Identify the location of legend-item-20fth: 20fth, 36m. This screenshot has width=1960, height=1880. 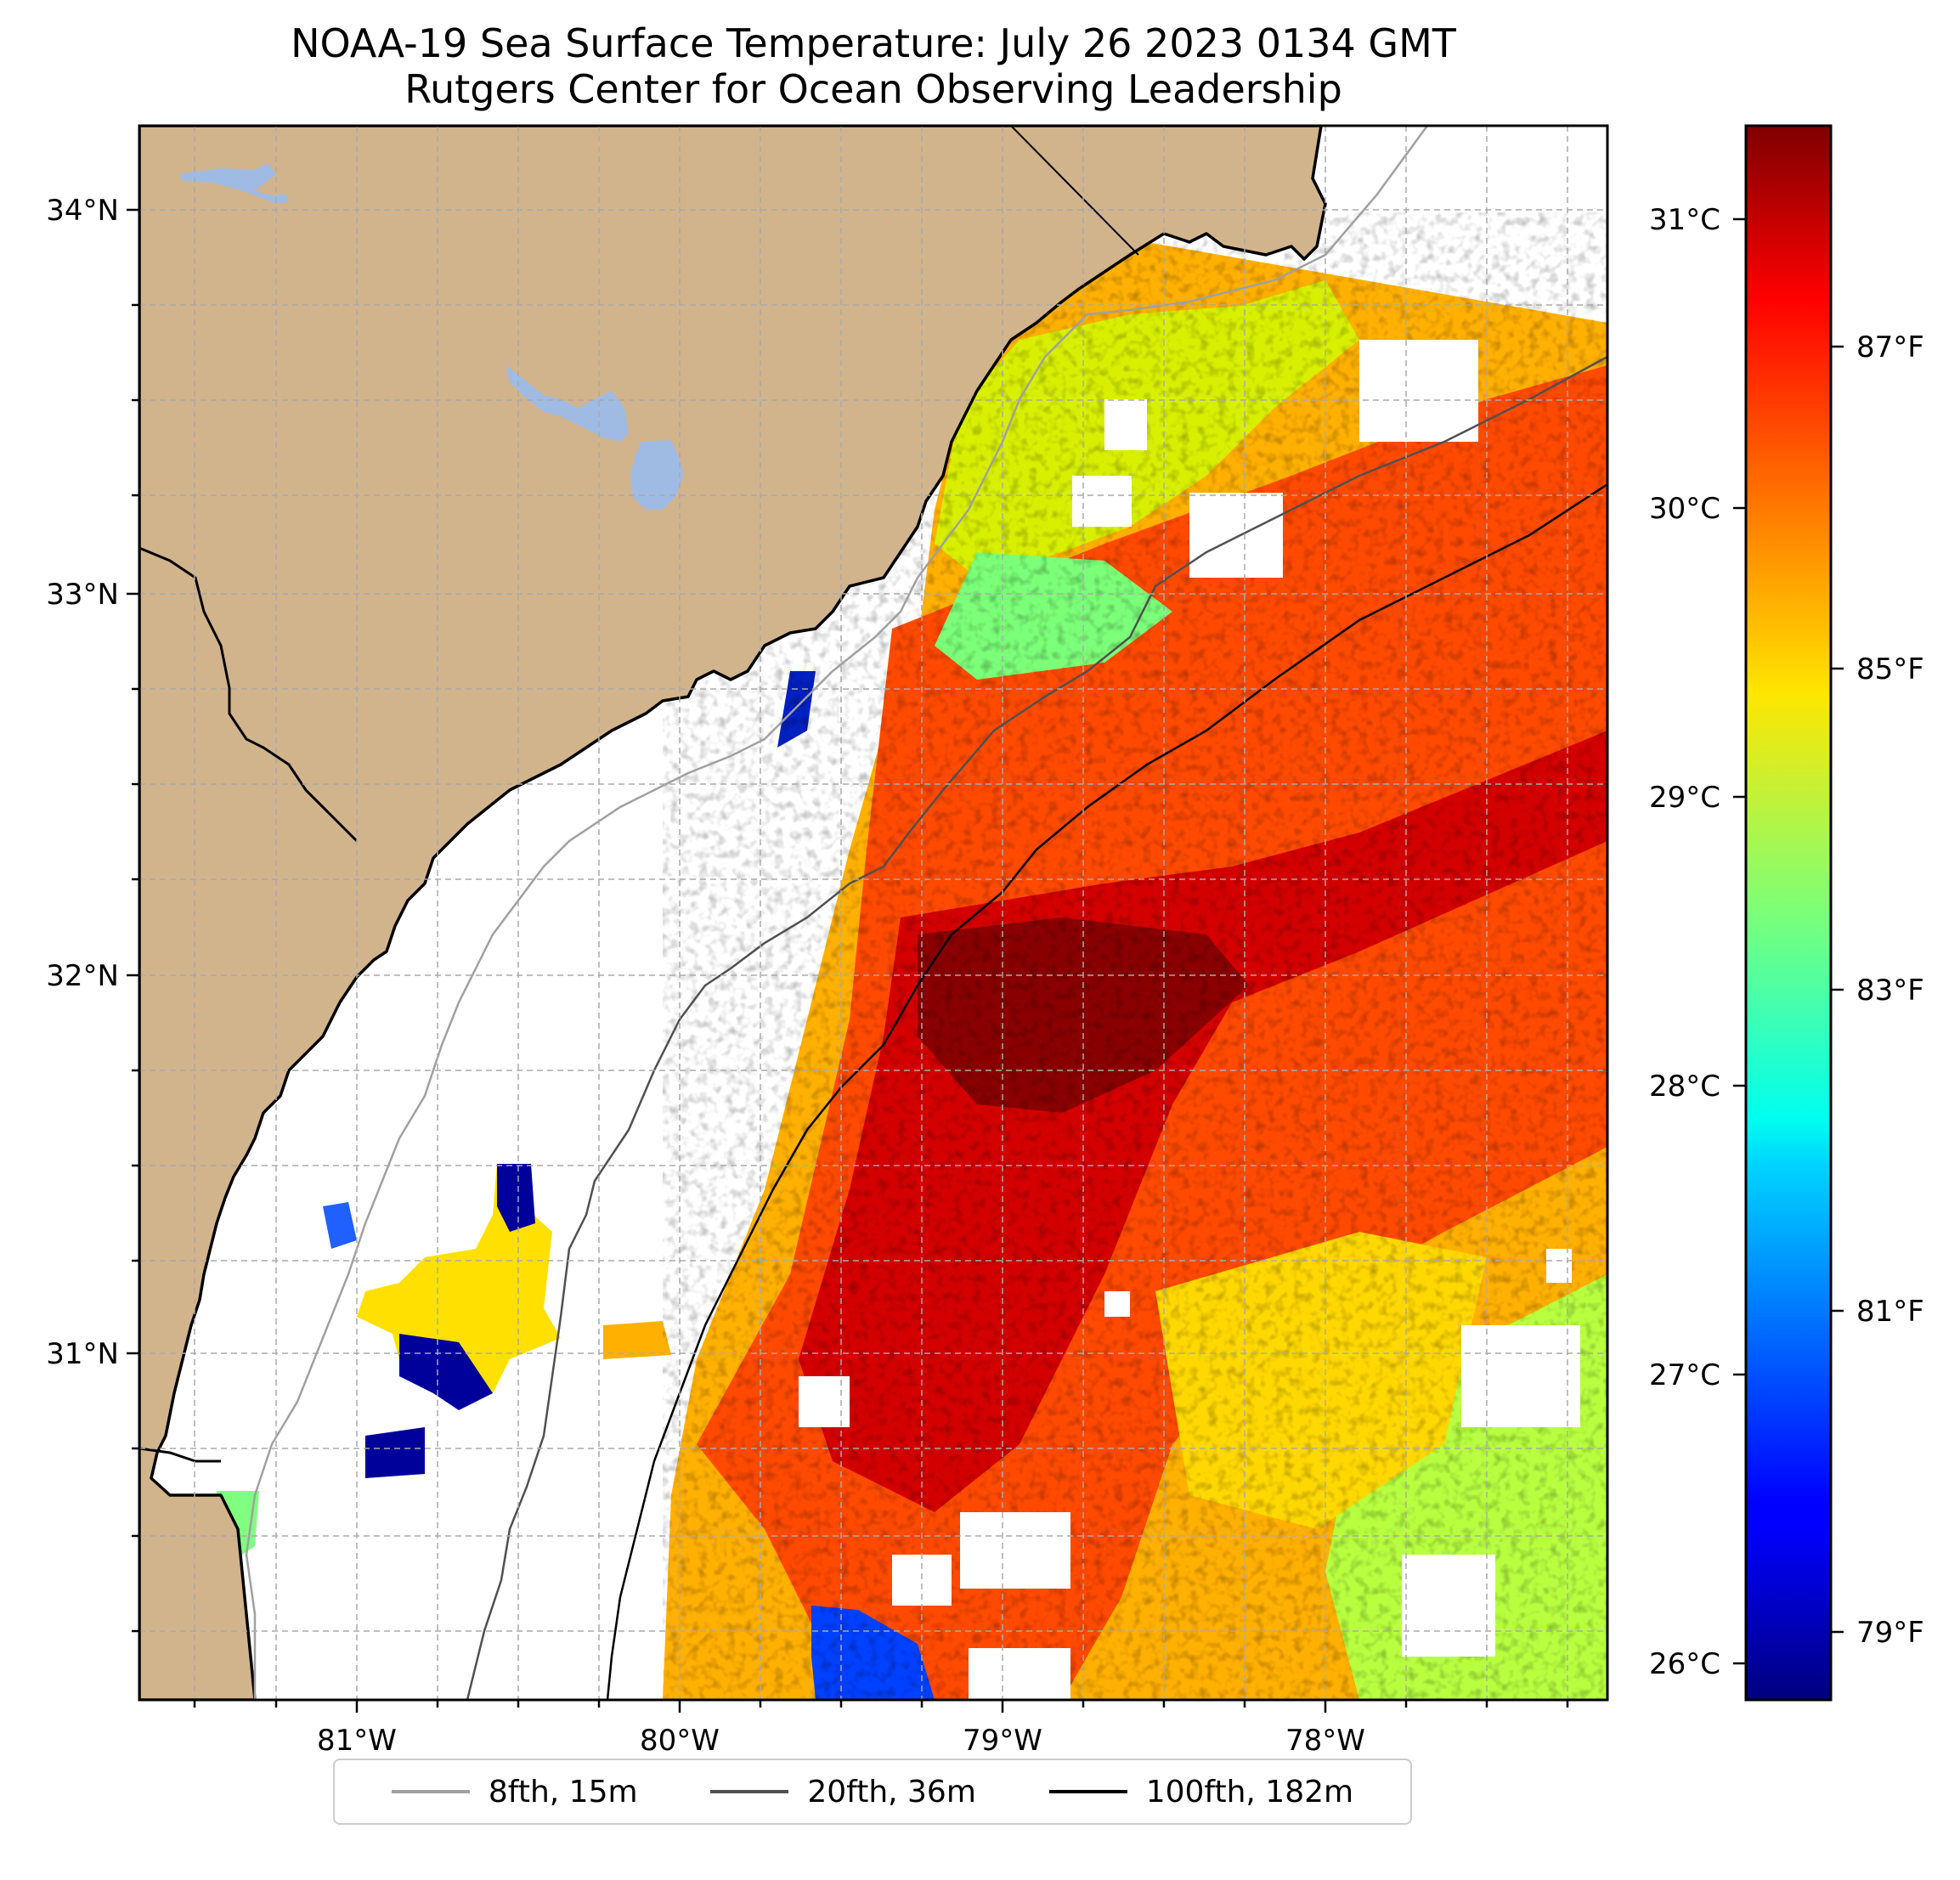
(843, 1792).